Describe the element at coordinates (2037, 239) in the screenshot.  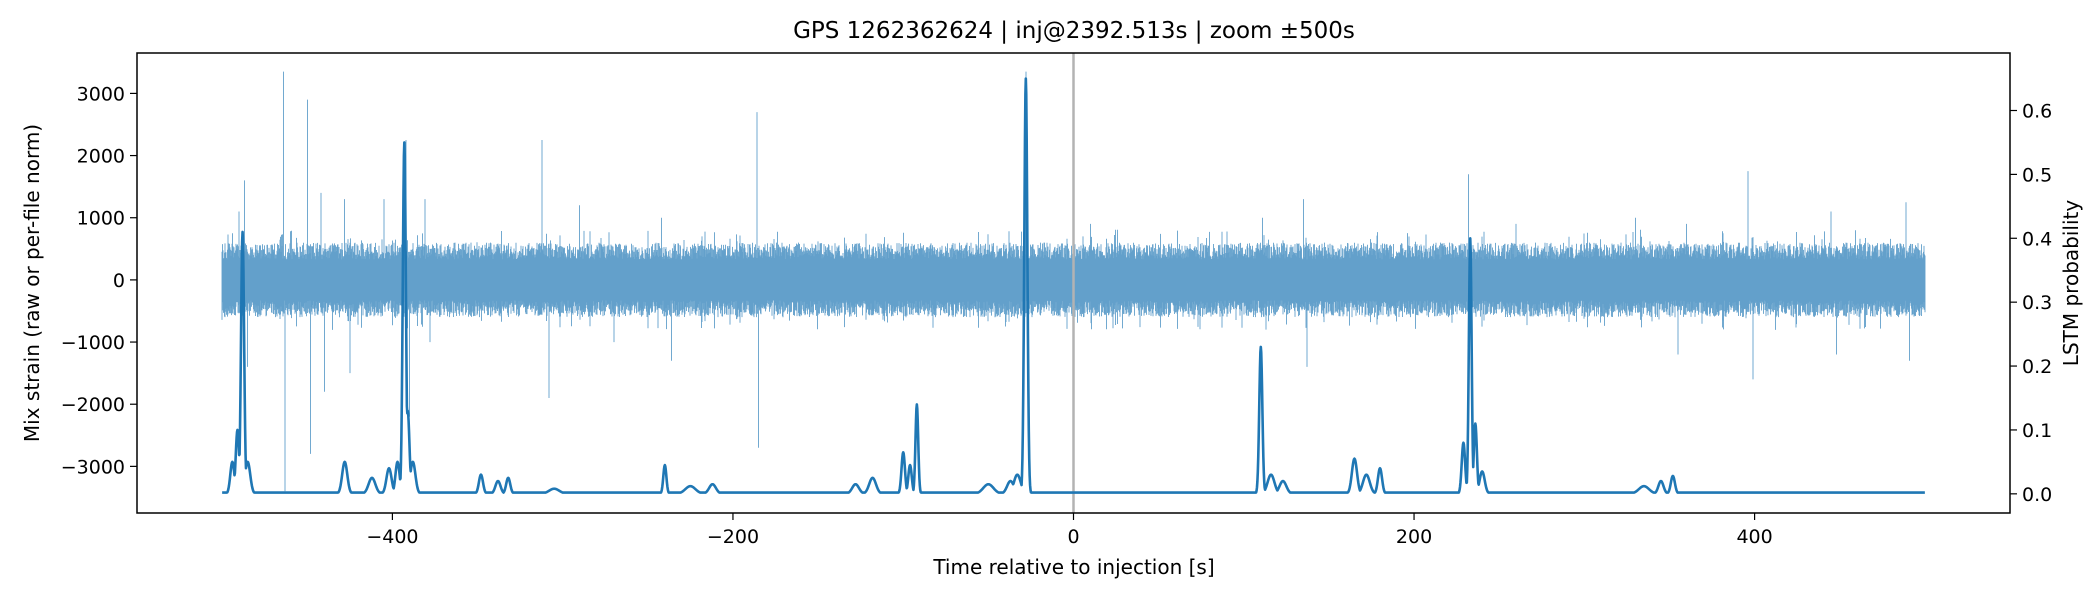
I see `right-tick-label: 0.4` at that location.